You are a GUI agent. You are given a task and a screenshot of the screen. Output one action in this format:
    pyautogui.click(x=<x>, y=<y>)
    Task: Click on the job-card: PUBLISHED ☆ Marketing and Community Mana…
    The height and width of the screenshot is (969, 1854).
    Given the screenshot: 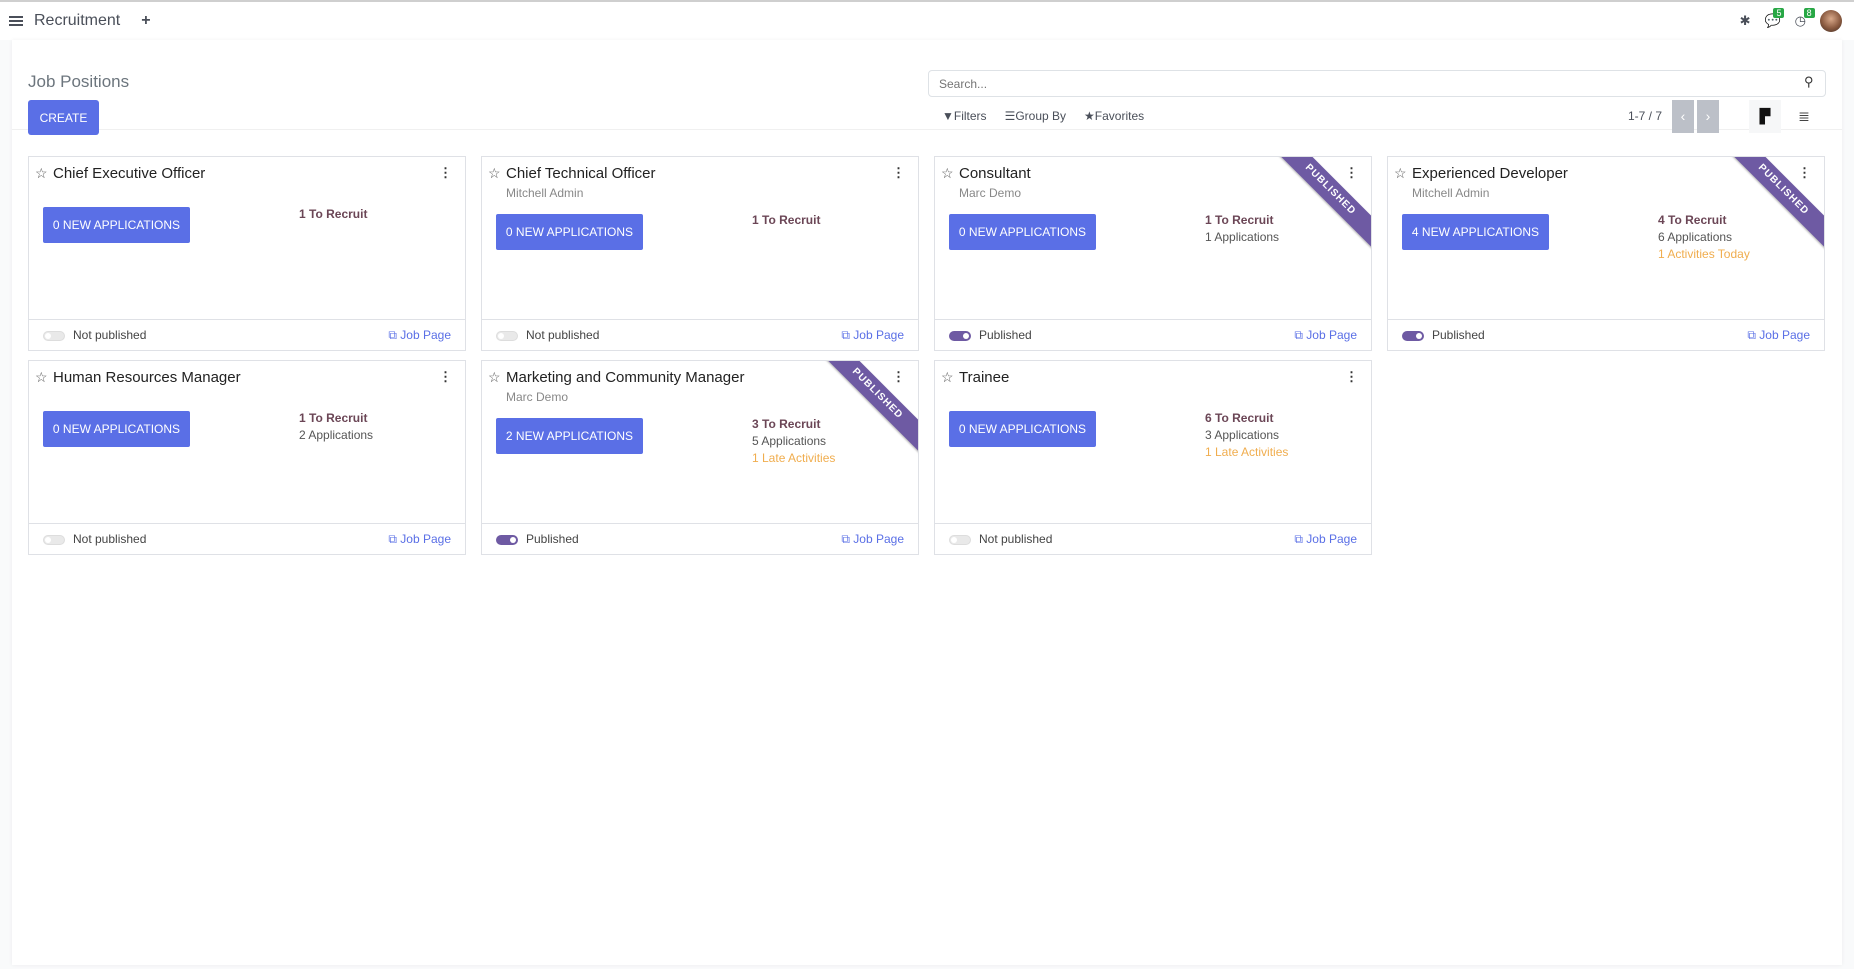 What is the action you would take?
    pyautogui.click(x=700, y=457)
    